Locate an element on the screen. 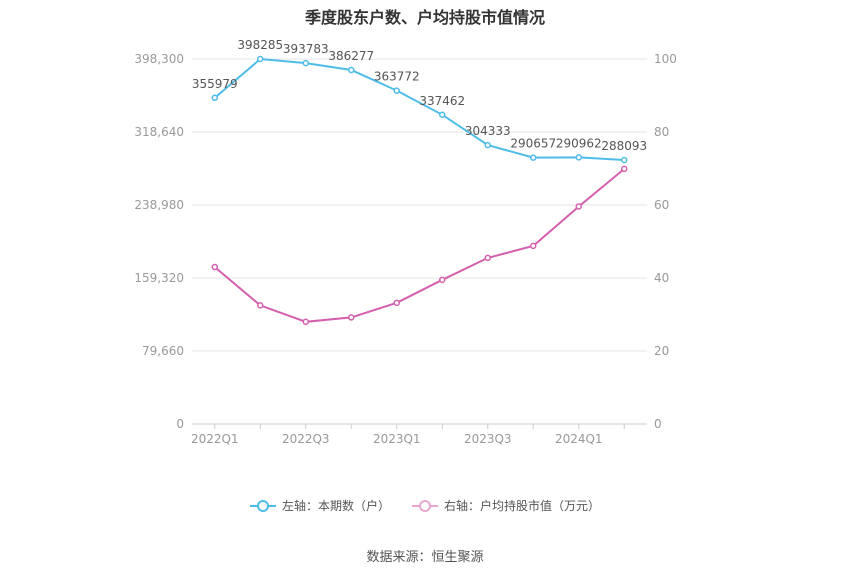  series-line-left is located at coordinates (419, 109).